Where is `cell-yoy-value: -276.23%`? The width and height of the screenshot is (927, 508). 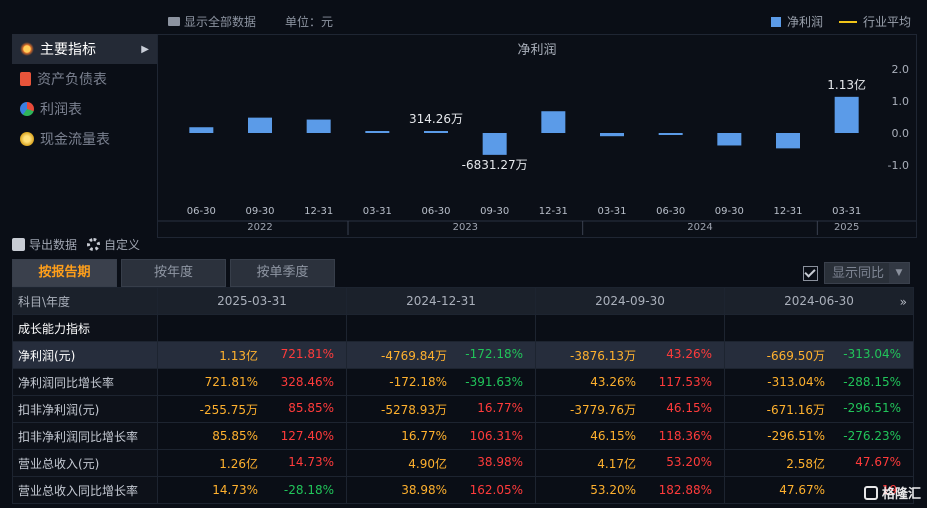 cell-yoy-value: -276.23% is located at coordinates (872, 436).